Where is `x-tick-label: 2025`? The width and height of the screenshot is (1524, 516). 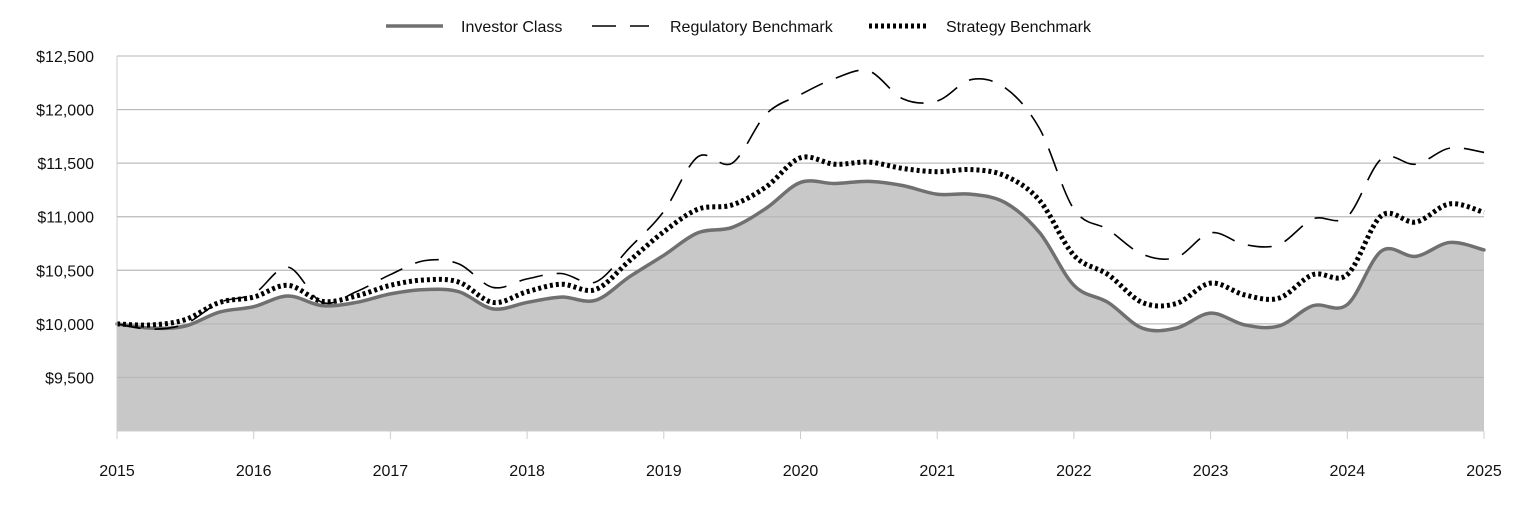
x-tick-label: 2025 is located at coordinates (1484, 471).